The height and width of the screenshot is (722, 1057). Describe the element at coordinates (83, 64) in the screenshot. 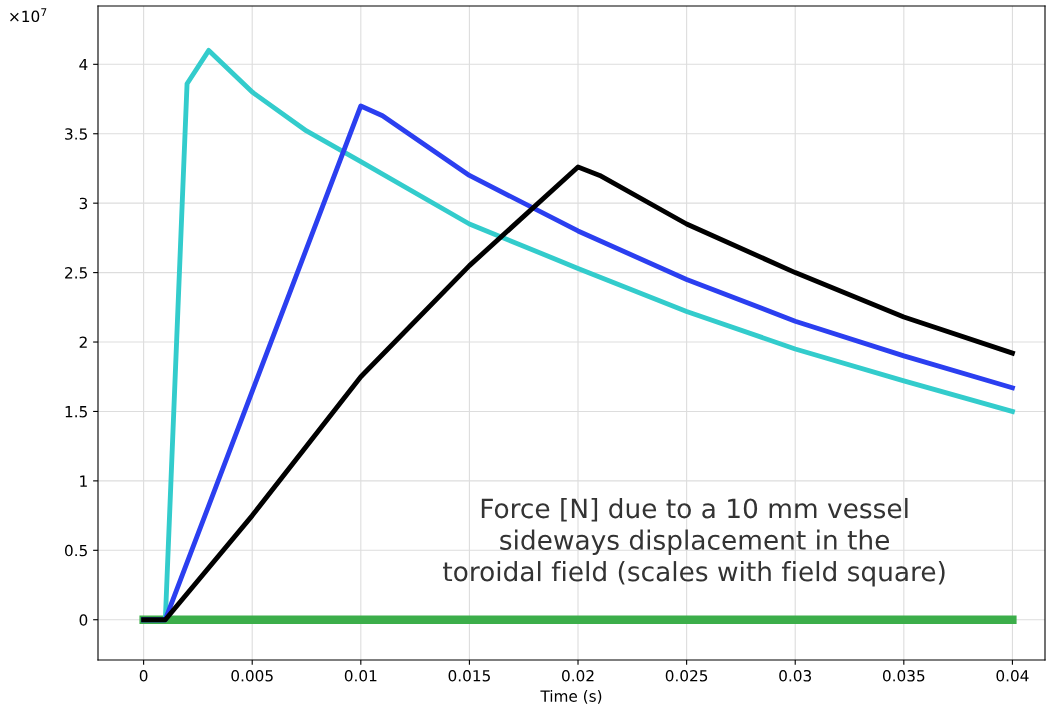

I see `y-tick-label: 4` at that location.